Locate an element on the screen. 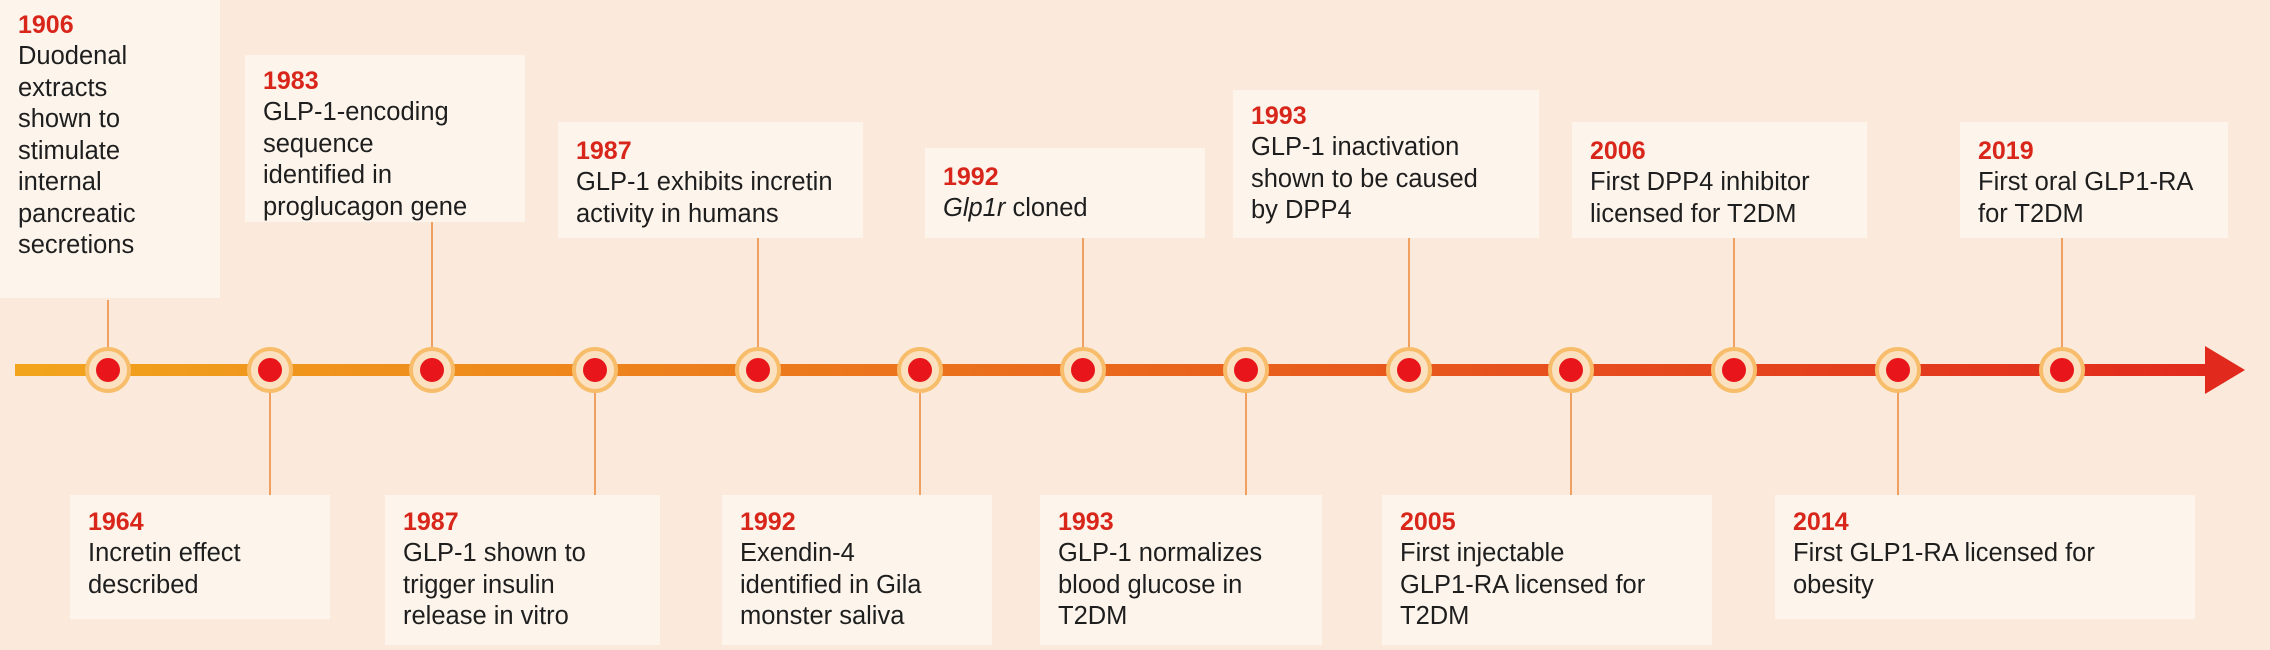  event-description: Glp1r cloned is located at coordinates (1065, 209).